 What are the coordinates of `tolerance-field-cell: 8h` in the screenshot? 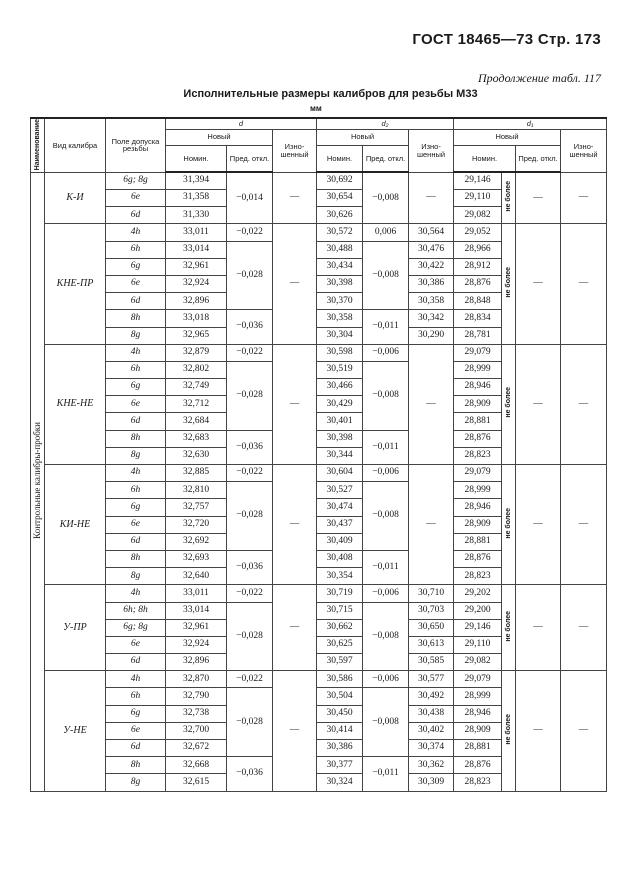 It's located at (135, 765).